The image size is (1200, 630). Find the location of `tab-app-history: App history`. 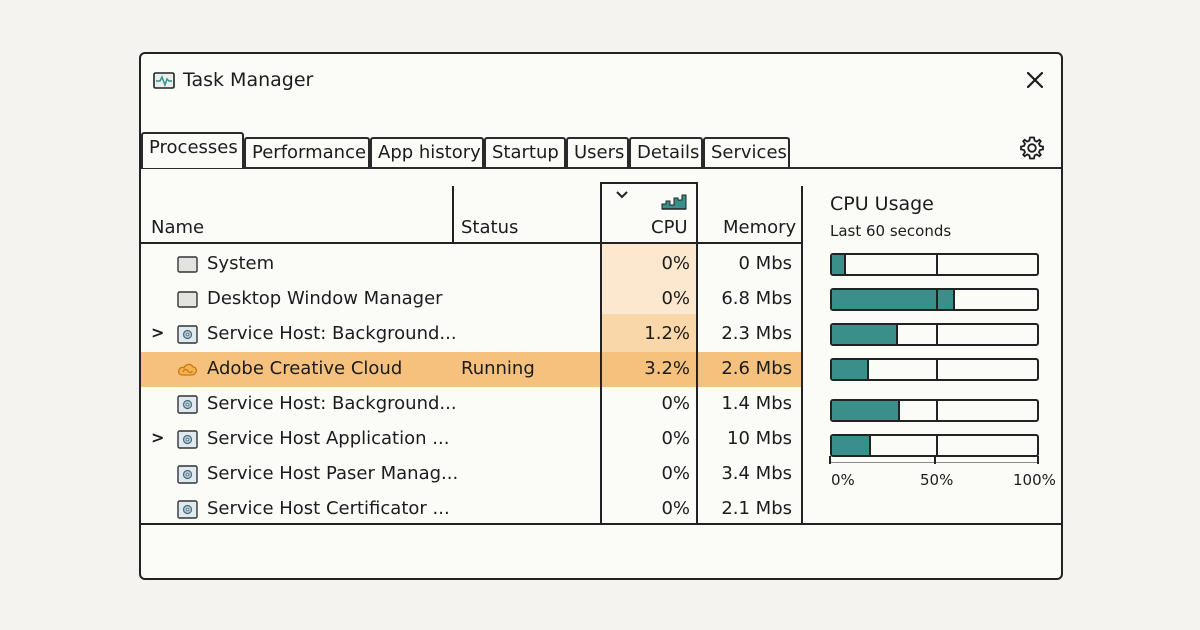

tab-app-history: App history is located at coordinates (427, 152).